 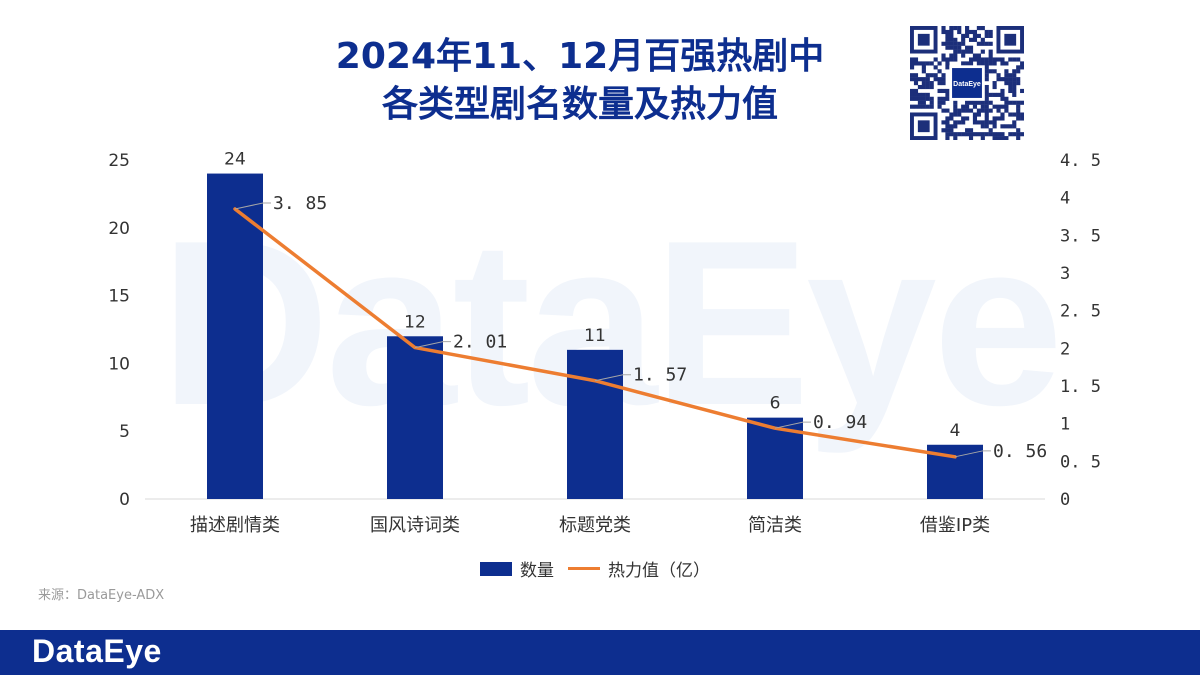 What do you see at coordinates (955, 525) in the screenshot?
I see `x-tick-label: 借鉴IP类` at bounding box center [955, 525].